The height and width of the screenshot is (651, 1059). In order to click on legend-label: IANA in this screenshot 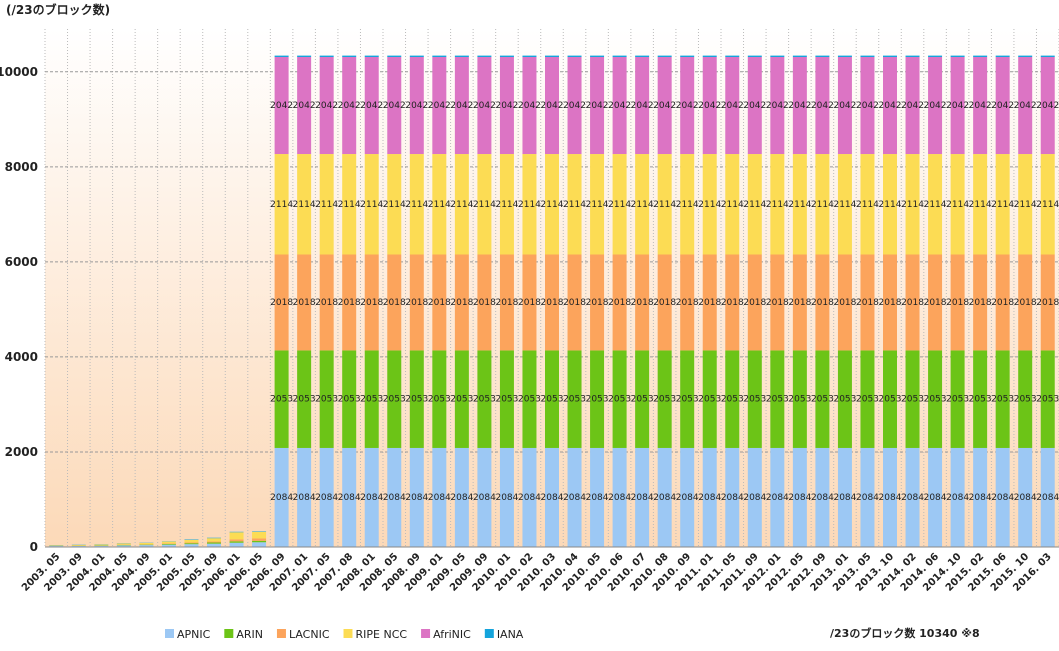, I will do `click(510, 634)`.